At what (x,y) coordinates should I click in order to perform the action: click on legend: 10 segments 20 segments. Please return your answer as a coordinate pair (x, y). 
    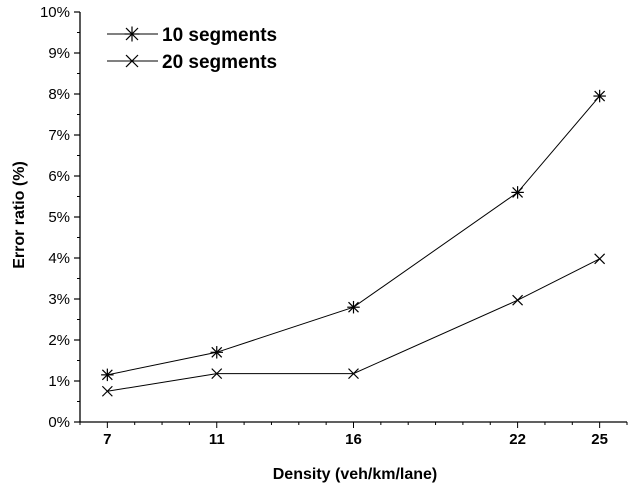
    Looking at the image, I should click on (192, 49).